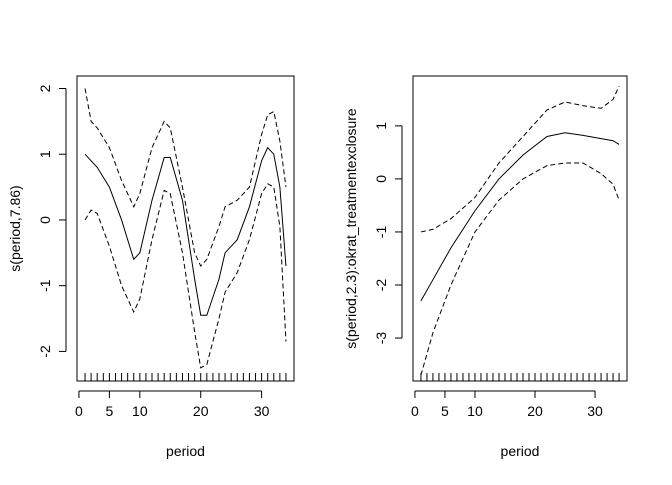 The image size is (672, 485). Describe the element at coordinates (351, 228) in the screenshot. I see `y-axis-label: s(period,2.3):okrat_treatmentexclosure` at that location.